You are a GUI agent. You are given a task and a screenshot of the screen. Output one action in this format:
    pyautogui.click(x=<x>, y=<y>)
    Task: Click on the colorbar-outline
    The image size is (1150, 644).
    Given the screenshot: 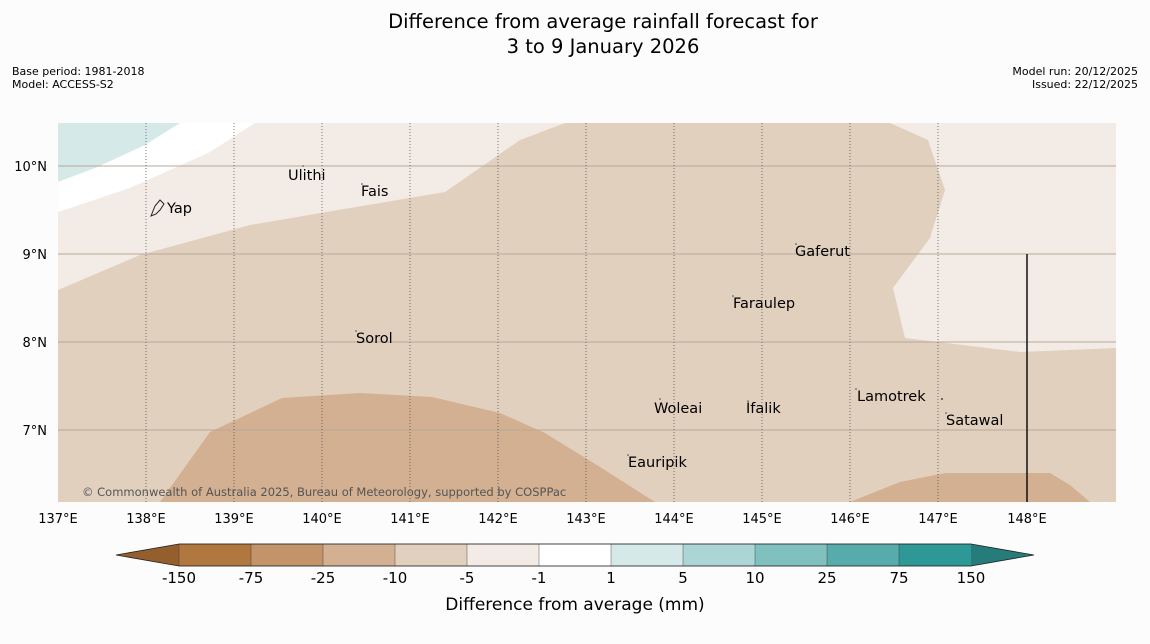 What is the action you would take?
    pyautogui.click(x=575, y=555)
    